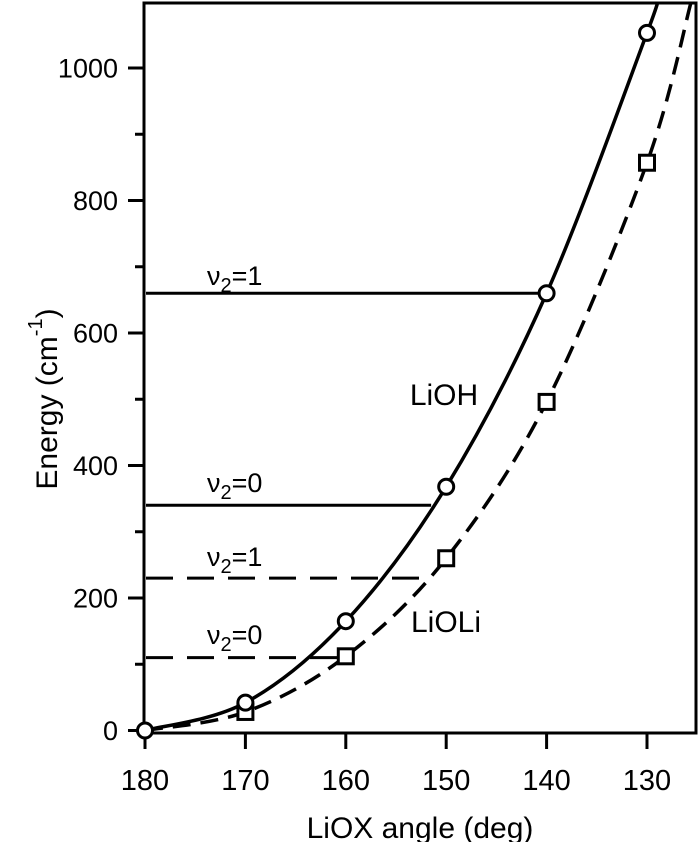 The height and width of the screenshot is (842, 700). I want to click on y-axis-tick-label: 600, so click(95, 334).